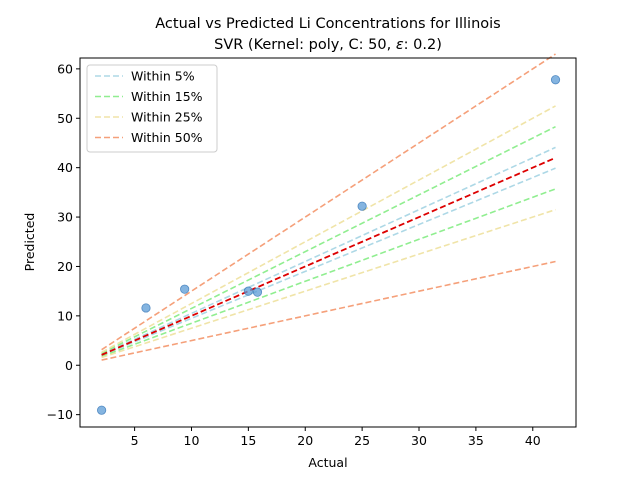  I want to click on x-tick-label: 10, so click(192, 440).